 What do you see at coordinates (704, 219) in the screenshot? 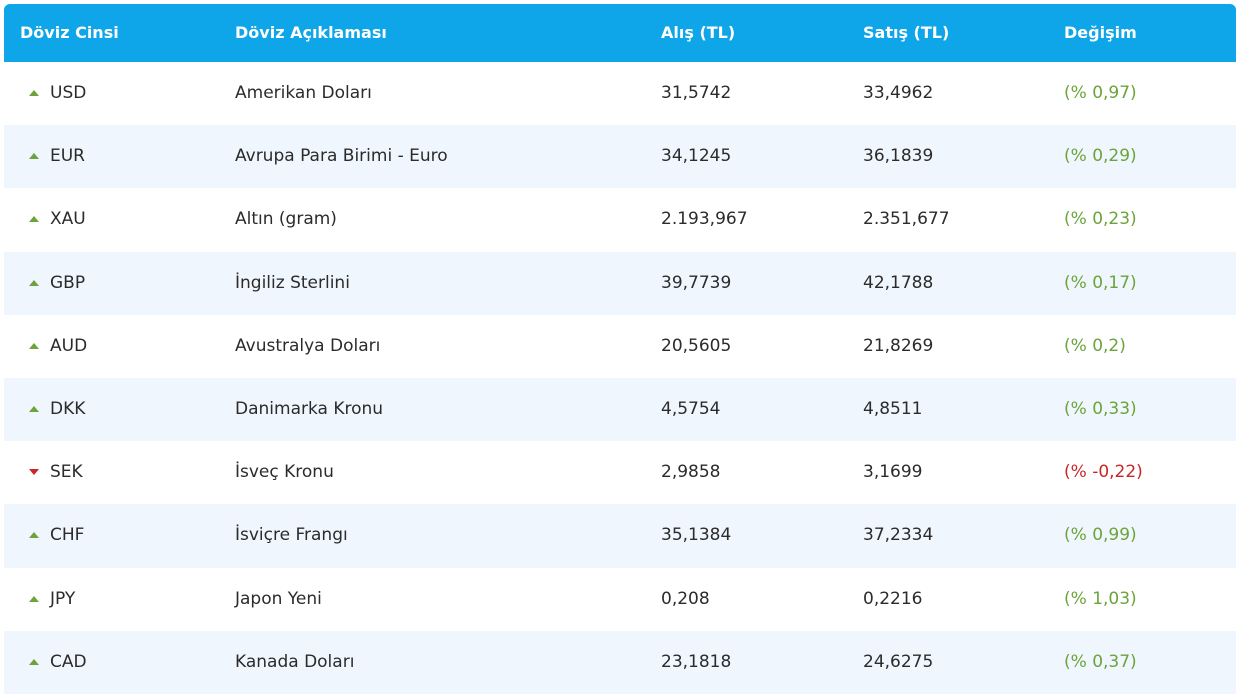
I see `buy-price: 2.193,967` at bounding box center [704, 219].